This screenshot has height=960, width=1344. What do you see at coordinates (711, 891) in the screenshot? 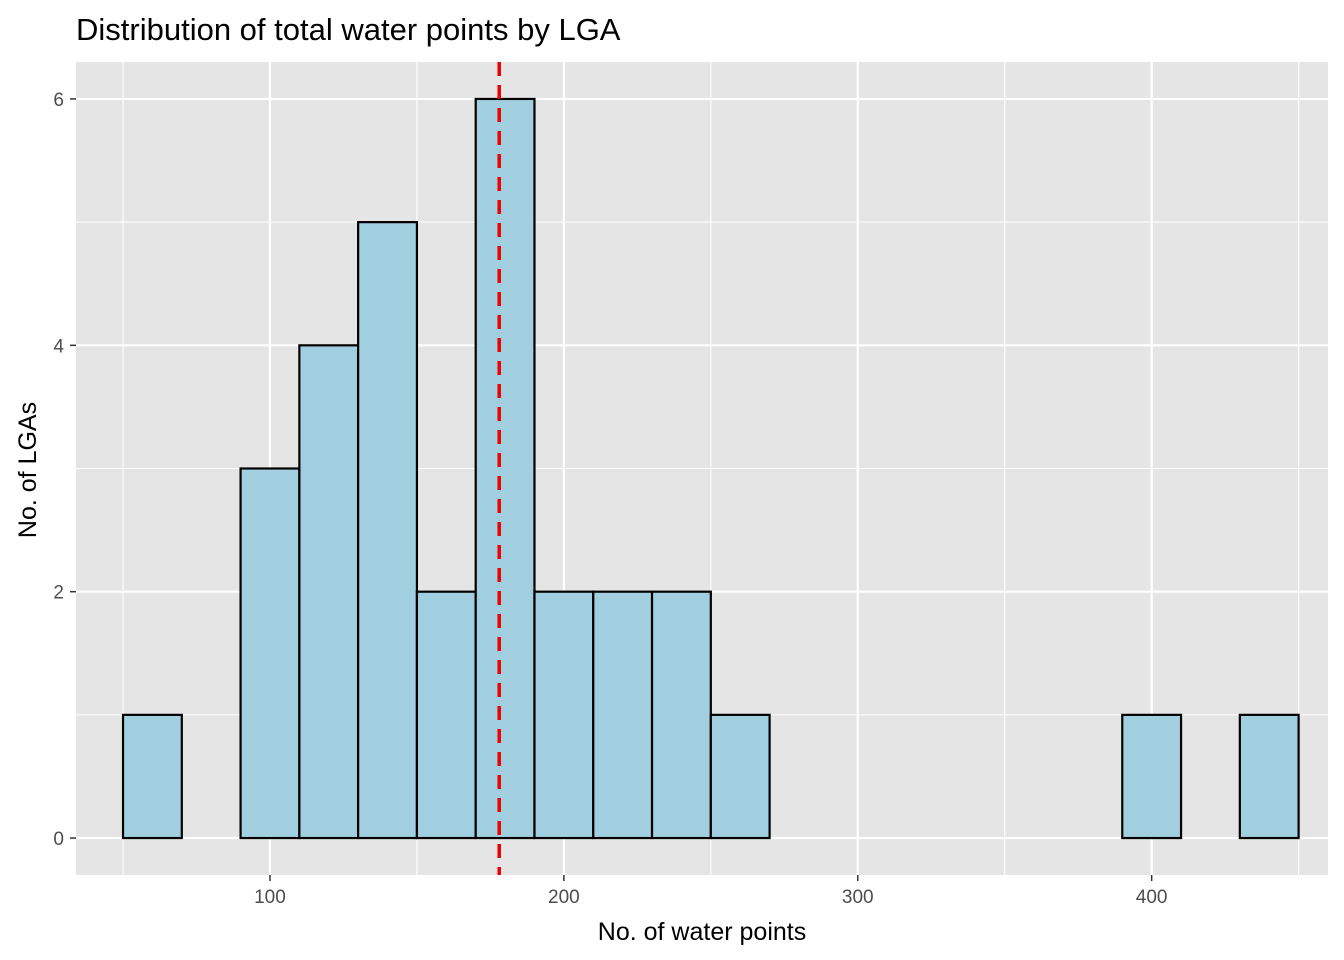
I see `x-axis: 100 200 300 400` at bounding box center [711, 891].